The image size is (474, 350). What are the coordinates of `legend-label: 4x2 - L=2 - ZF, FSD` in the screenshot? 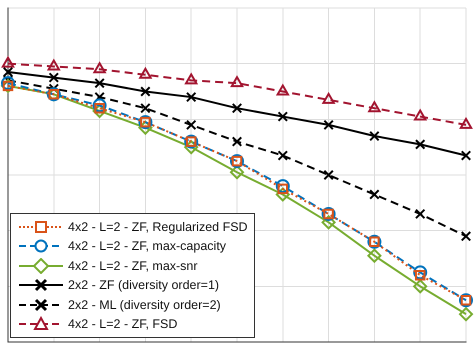 It's located at (123, 324).